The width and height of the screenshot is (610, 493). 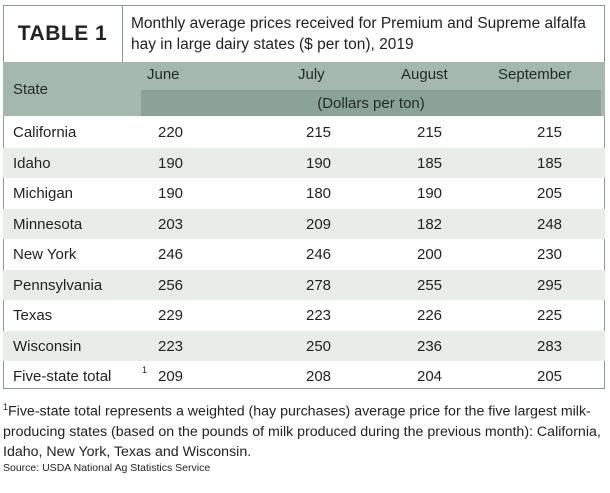 I want to click on table-row: New York 246 246 200 230, so click(x=304, y=254).